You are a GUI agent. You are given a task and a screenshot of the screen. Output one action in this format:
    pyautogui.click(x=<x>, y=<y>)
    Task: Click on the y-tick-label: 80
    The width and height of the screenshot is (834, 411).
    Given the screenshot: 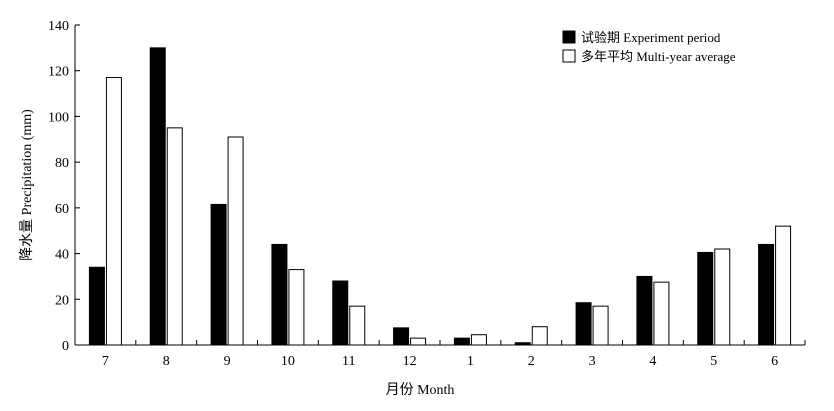 What is the action you would take?
    pyautogui.click(x=62, y=163)
    